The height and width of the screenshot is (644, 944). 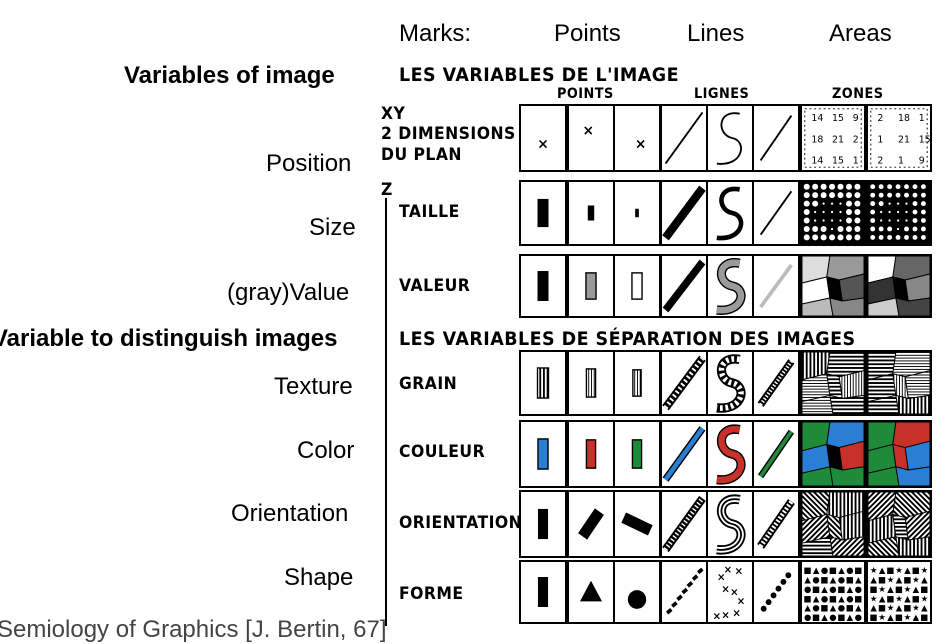 I want to click on symbol-shape-line-2: ×××× ×××××, so click(x=729, y=593).